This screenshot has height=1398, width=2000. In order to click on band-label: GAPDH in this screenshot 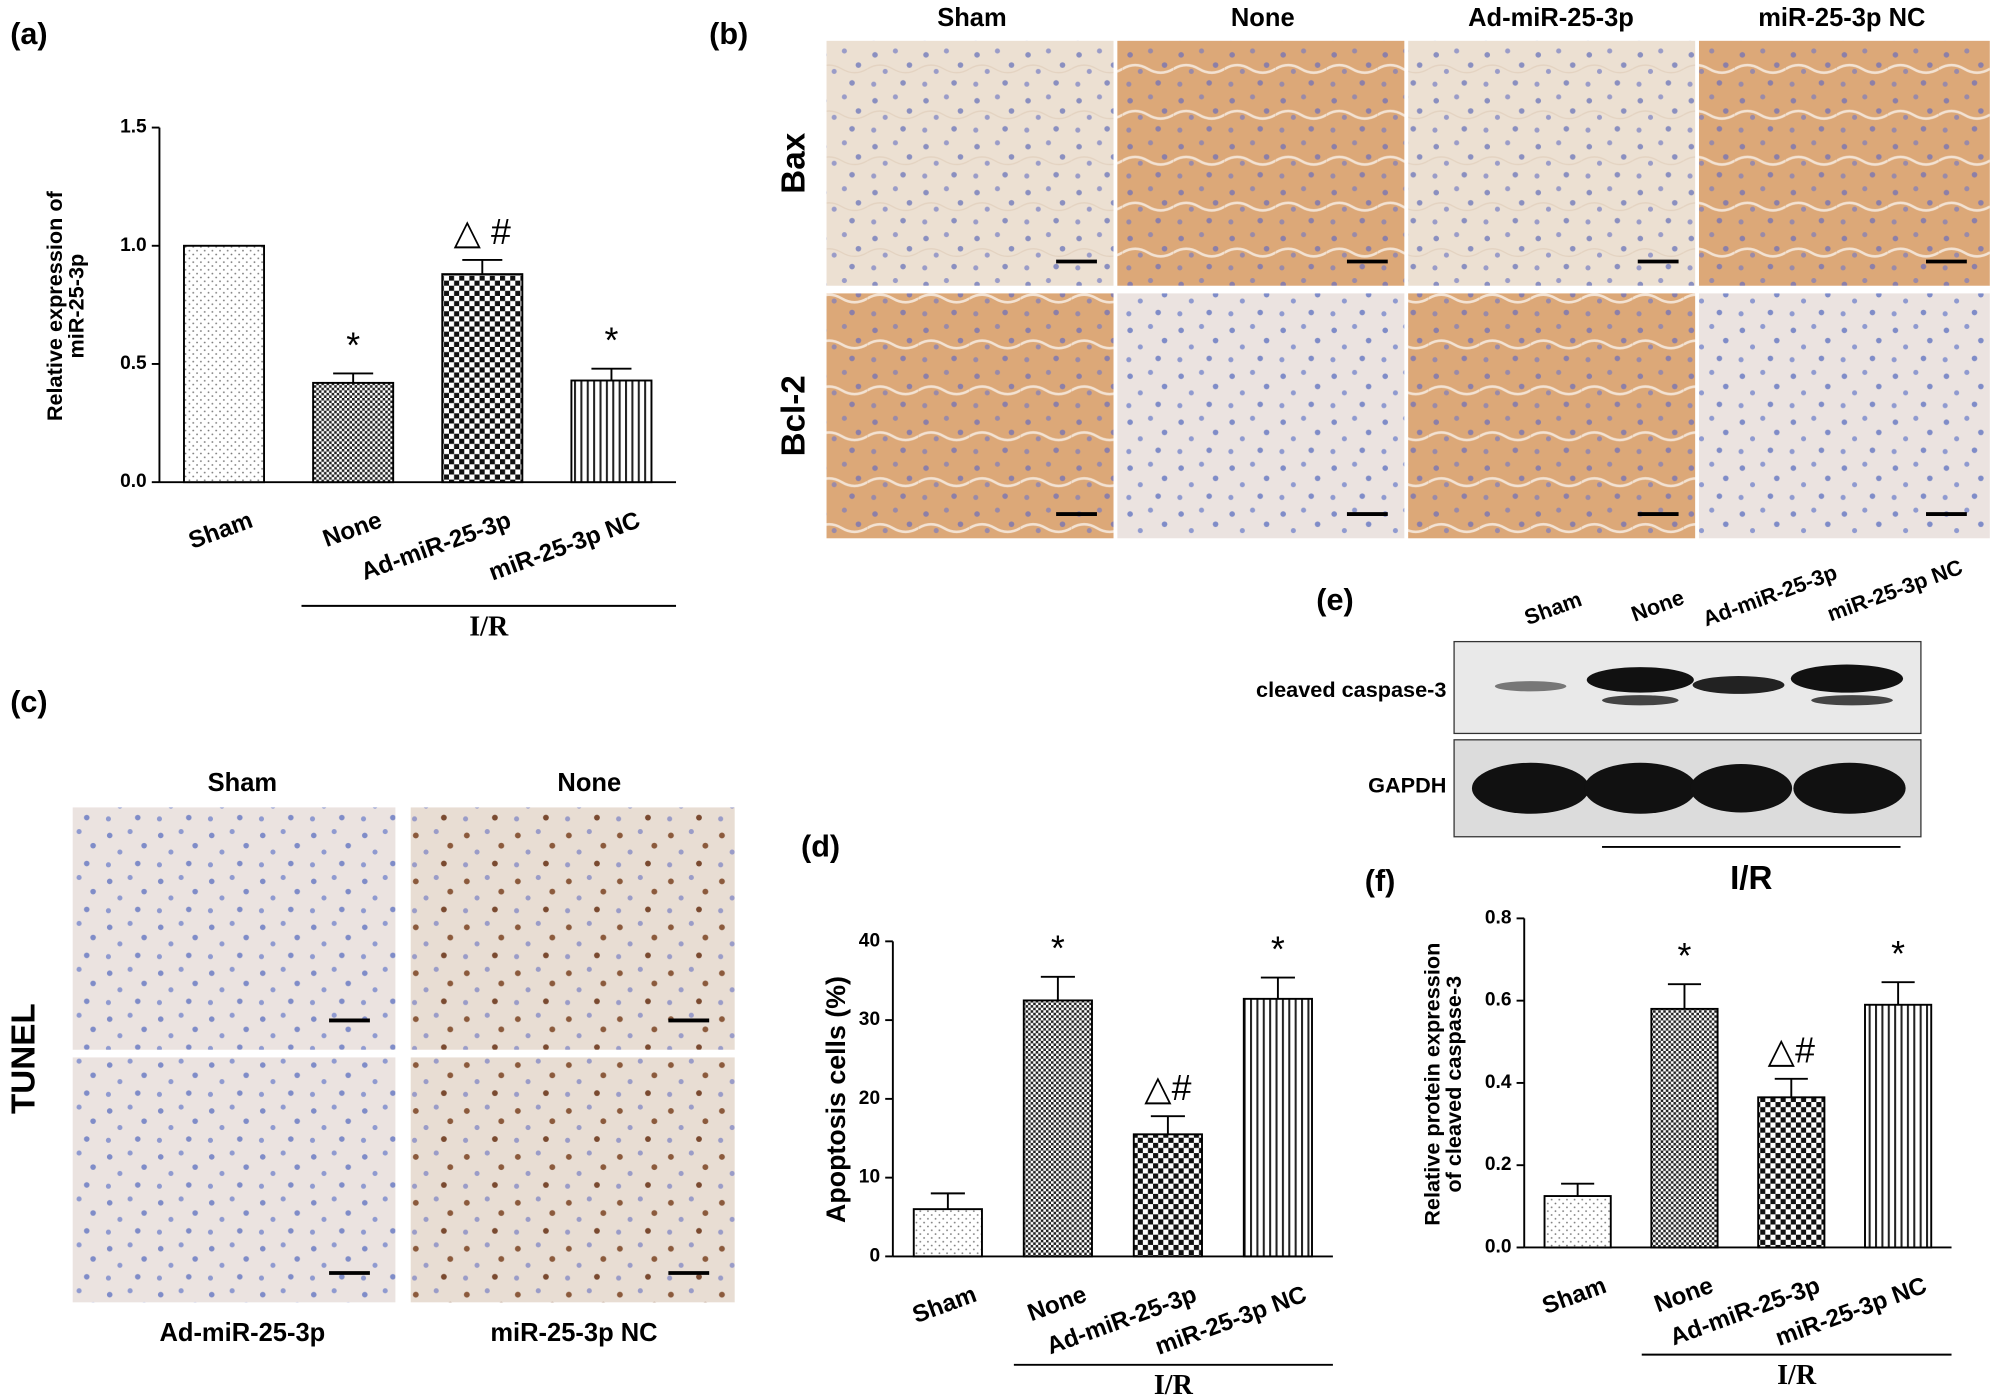, I will do `click(1407, 785)`.